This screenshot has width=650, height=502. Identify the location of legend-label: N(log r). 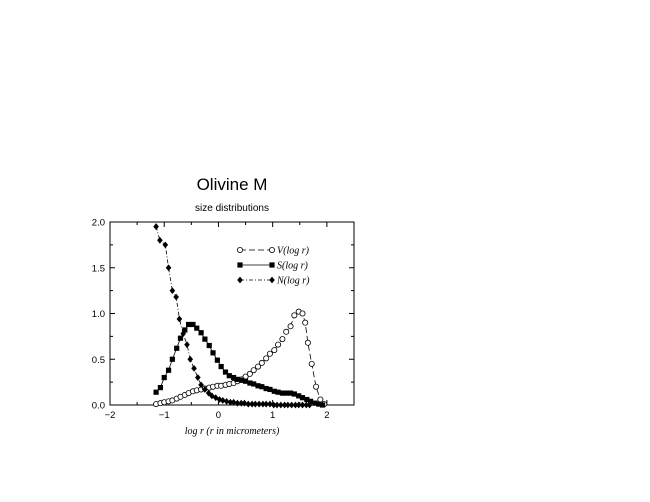
(293, 281).